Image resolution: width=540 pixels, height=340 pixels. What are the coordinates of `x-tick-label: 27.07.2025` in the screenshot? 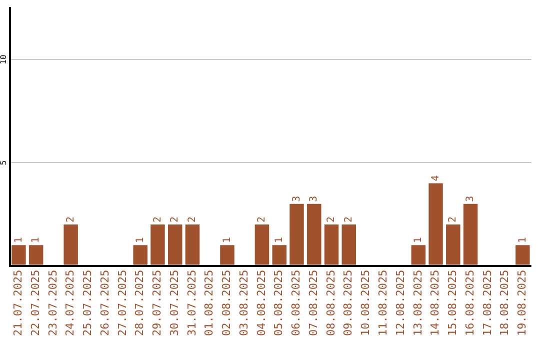 It's located at (122, 303).